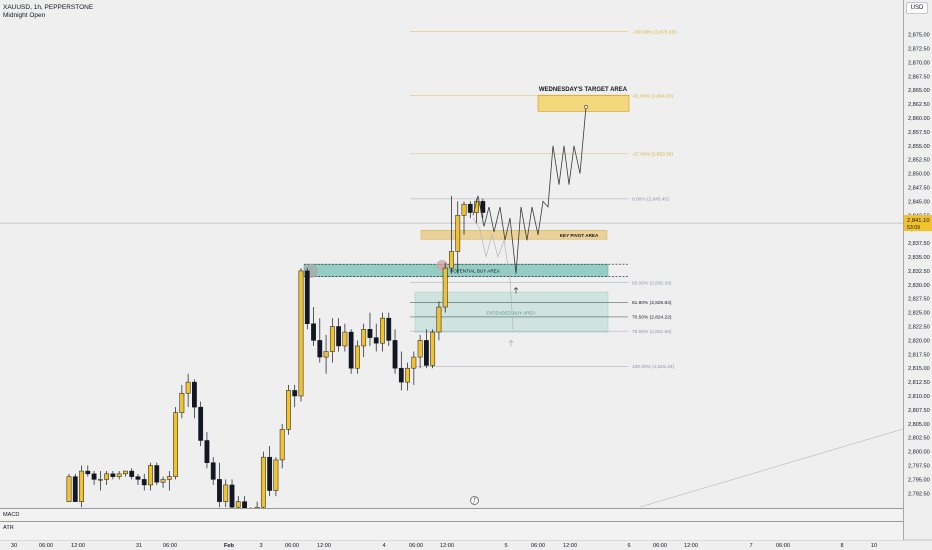 This screenshot has height=550, width=932. Describe the element at coordinates (919, 50) in the screenshot. I see `price-tick-label: 2,872.50` at that location.